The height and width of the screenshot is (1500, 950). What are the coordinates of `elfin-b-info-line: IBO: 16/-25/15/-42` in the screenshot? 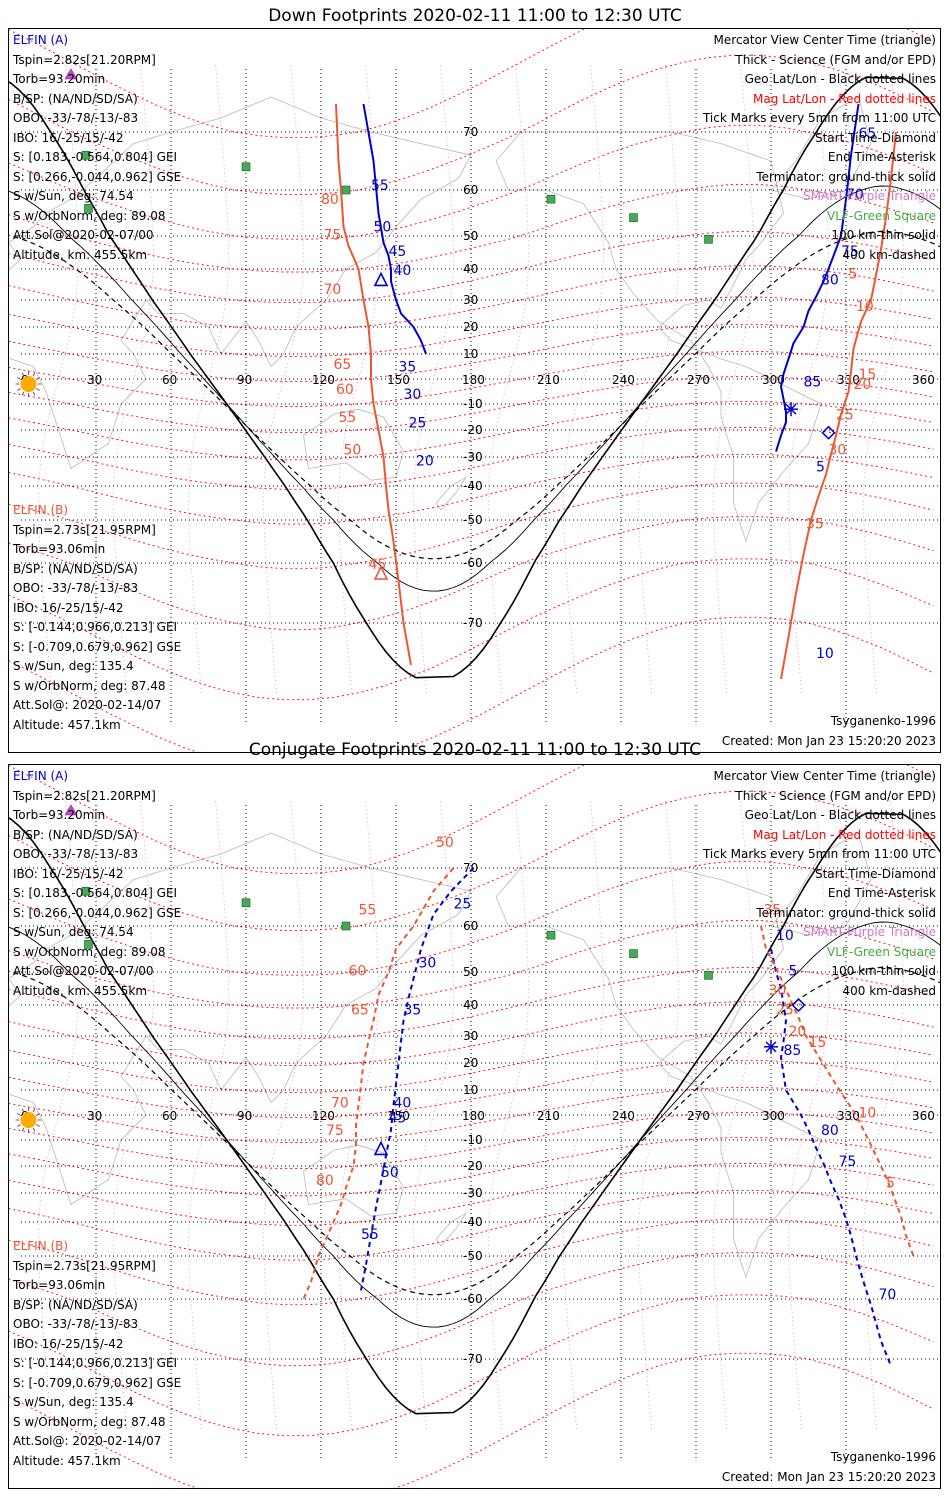 It's located at (68, 607).